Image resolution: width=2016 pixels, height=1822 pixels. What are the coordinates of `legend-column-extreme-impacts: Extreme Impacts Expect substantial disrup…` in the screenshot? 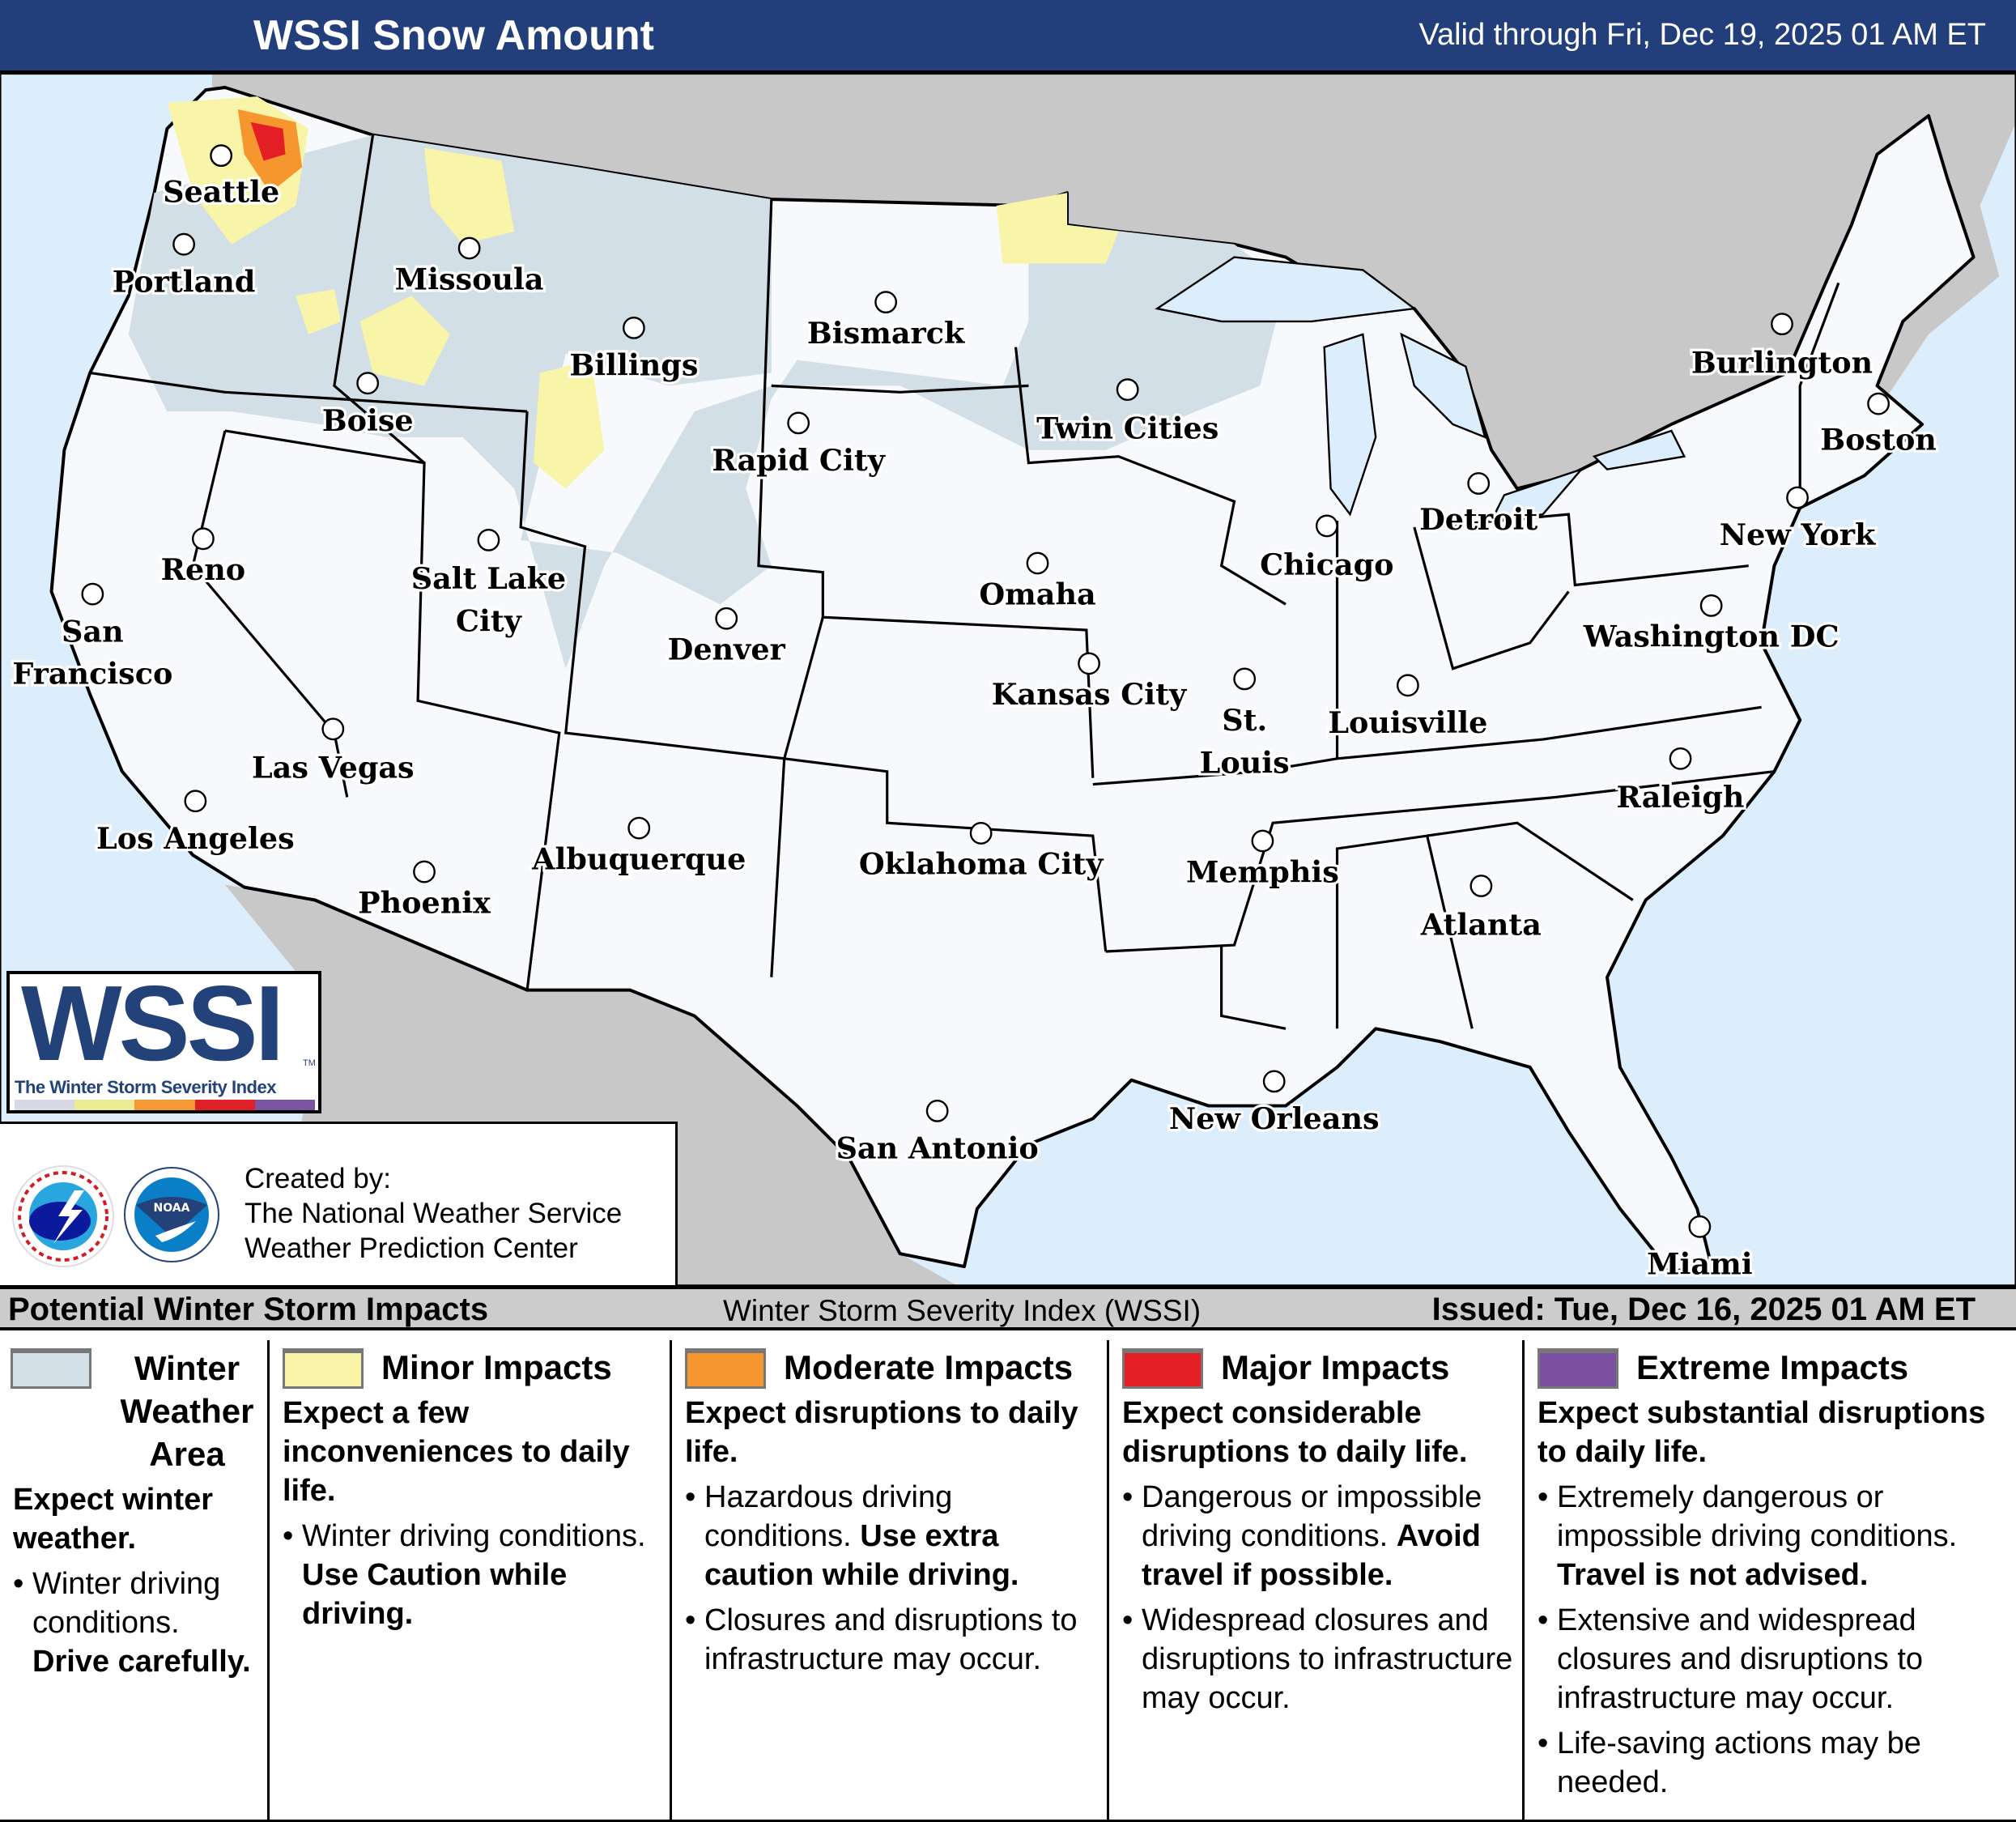 It's located at (1769, 1580).